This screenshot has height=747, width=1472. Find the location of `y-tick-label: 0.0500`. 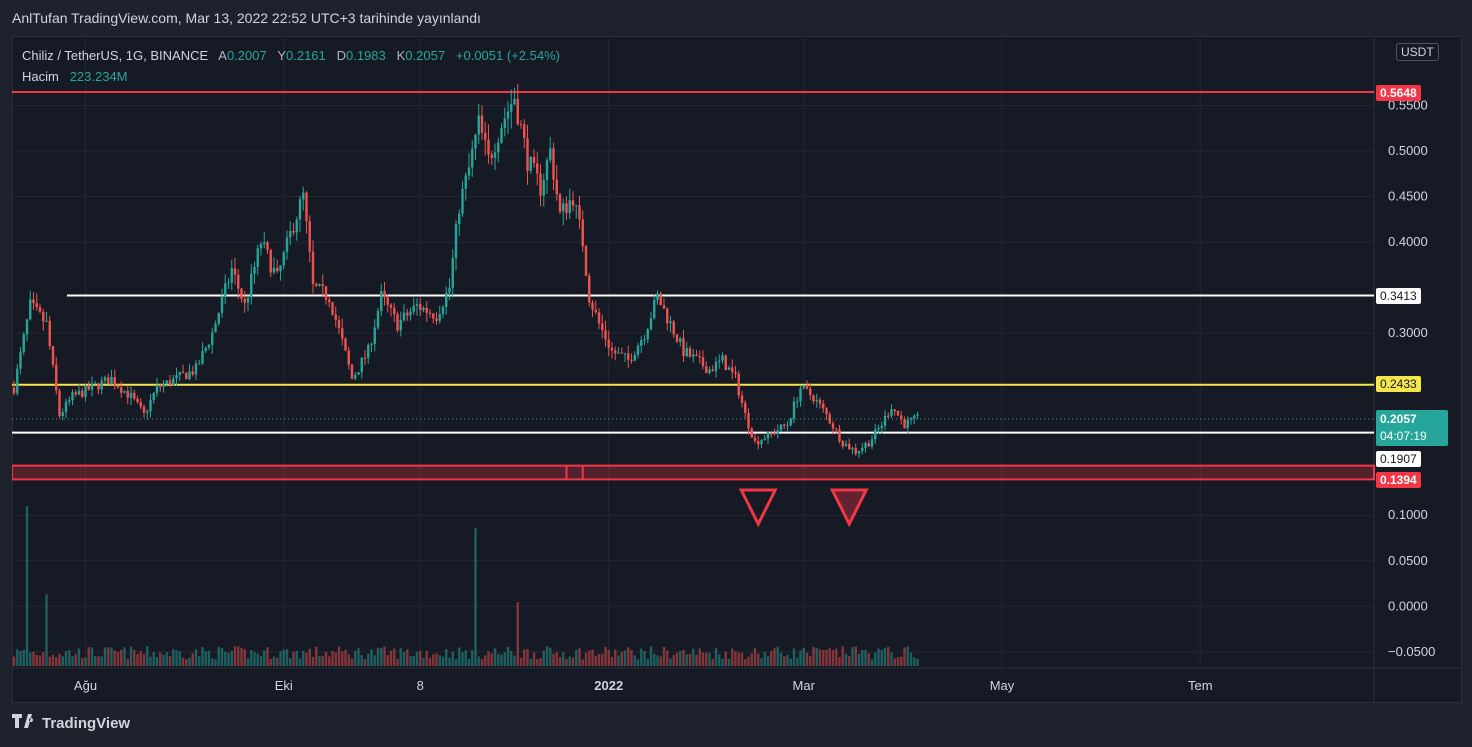

y-tick-label: 0.0500 is located at coordinates (1408, 560).